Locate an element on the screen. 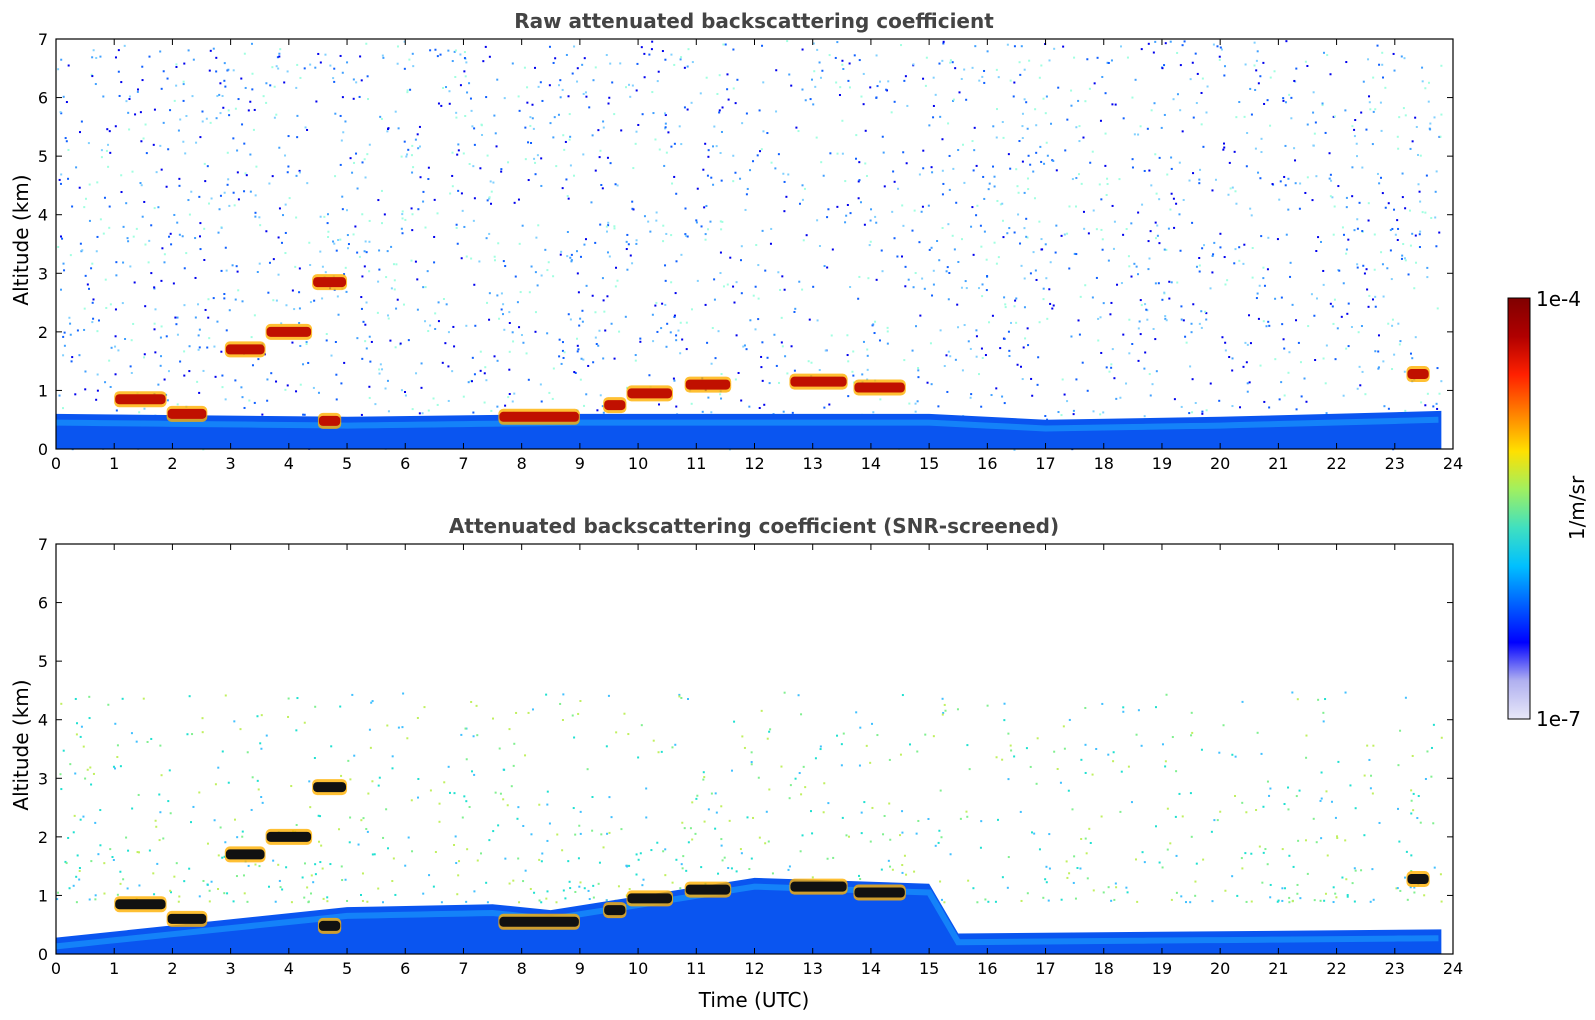  cloud-layer is located at coordinates (818, 886).